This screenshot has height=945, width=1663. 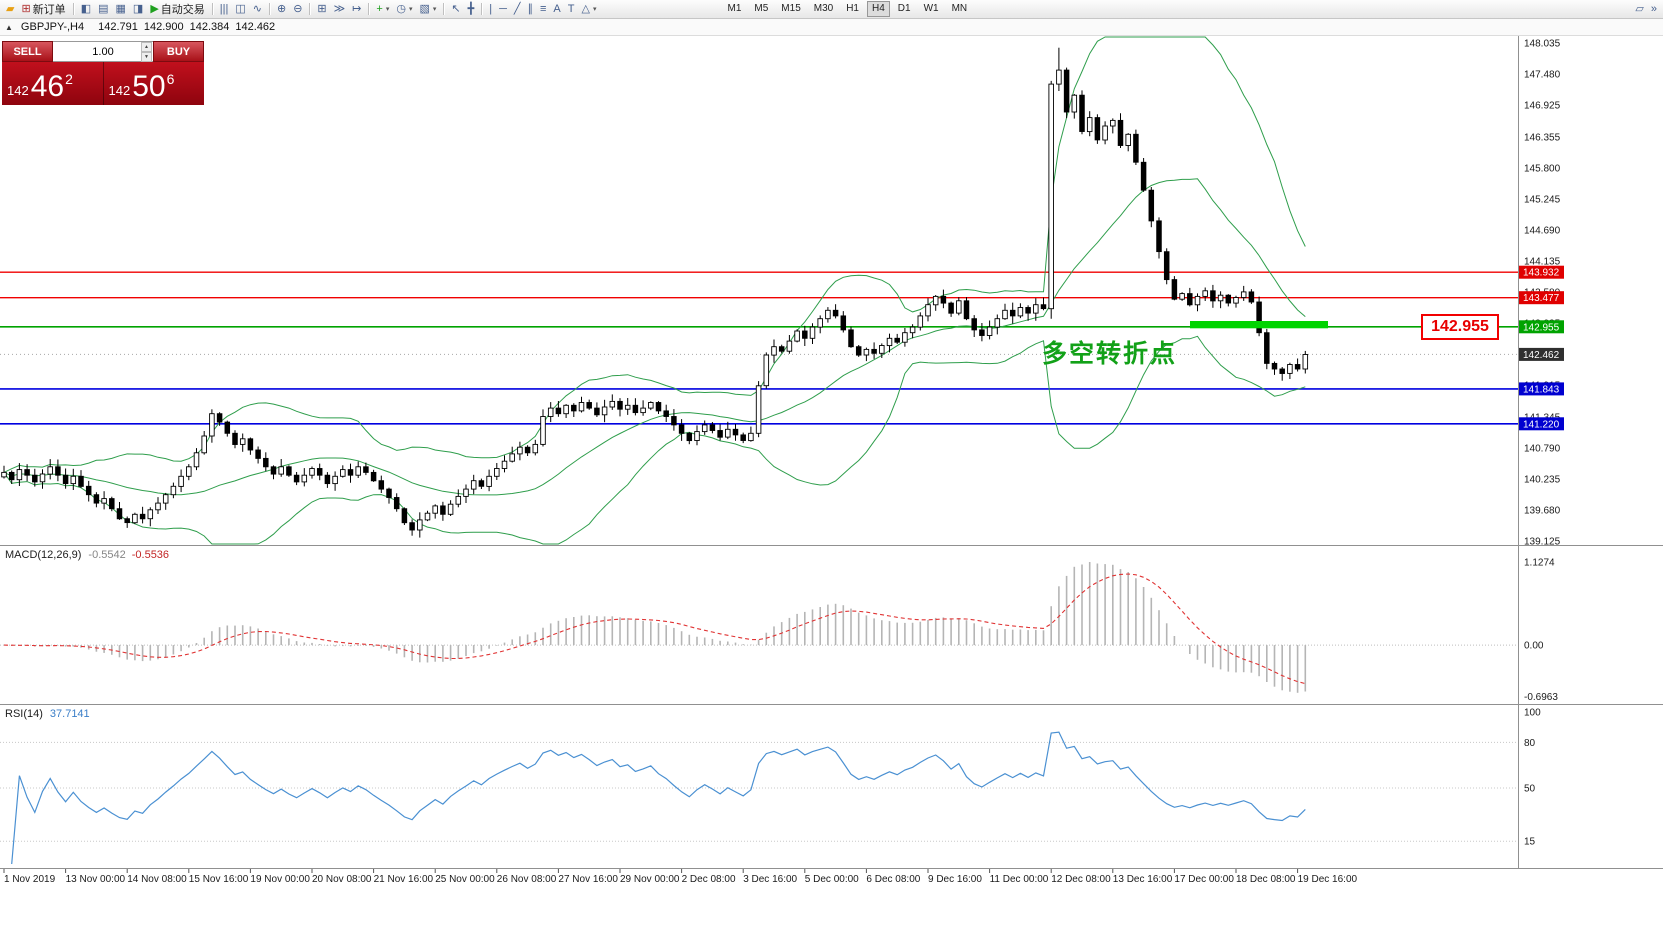 I want to click on chart-window-icon: ▱, so click(x=1639, y=9).